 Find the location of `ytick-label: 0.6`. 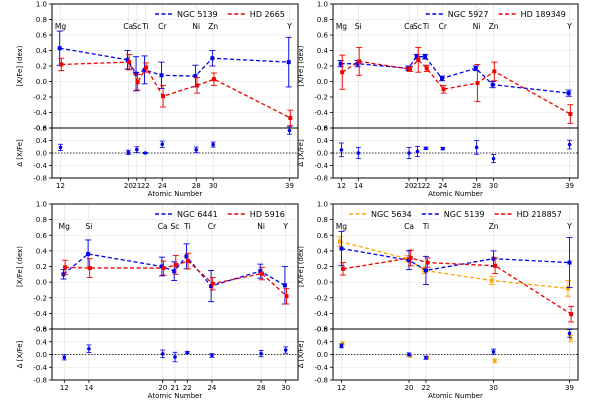

ytick-label: 0.6 is located at coordinates (323, 36).